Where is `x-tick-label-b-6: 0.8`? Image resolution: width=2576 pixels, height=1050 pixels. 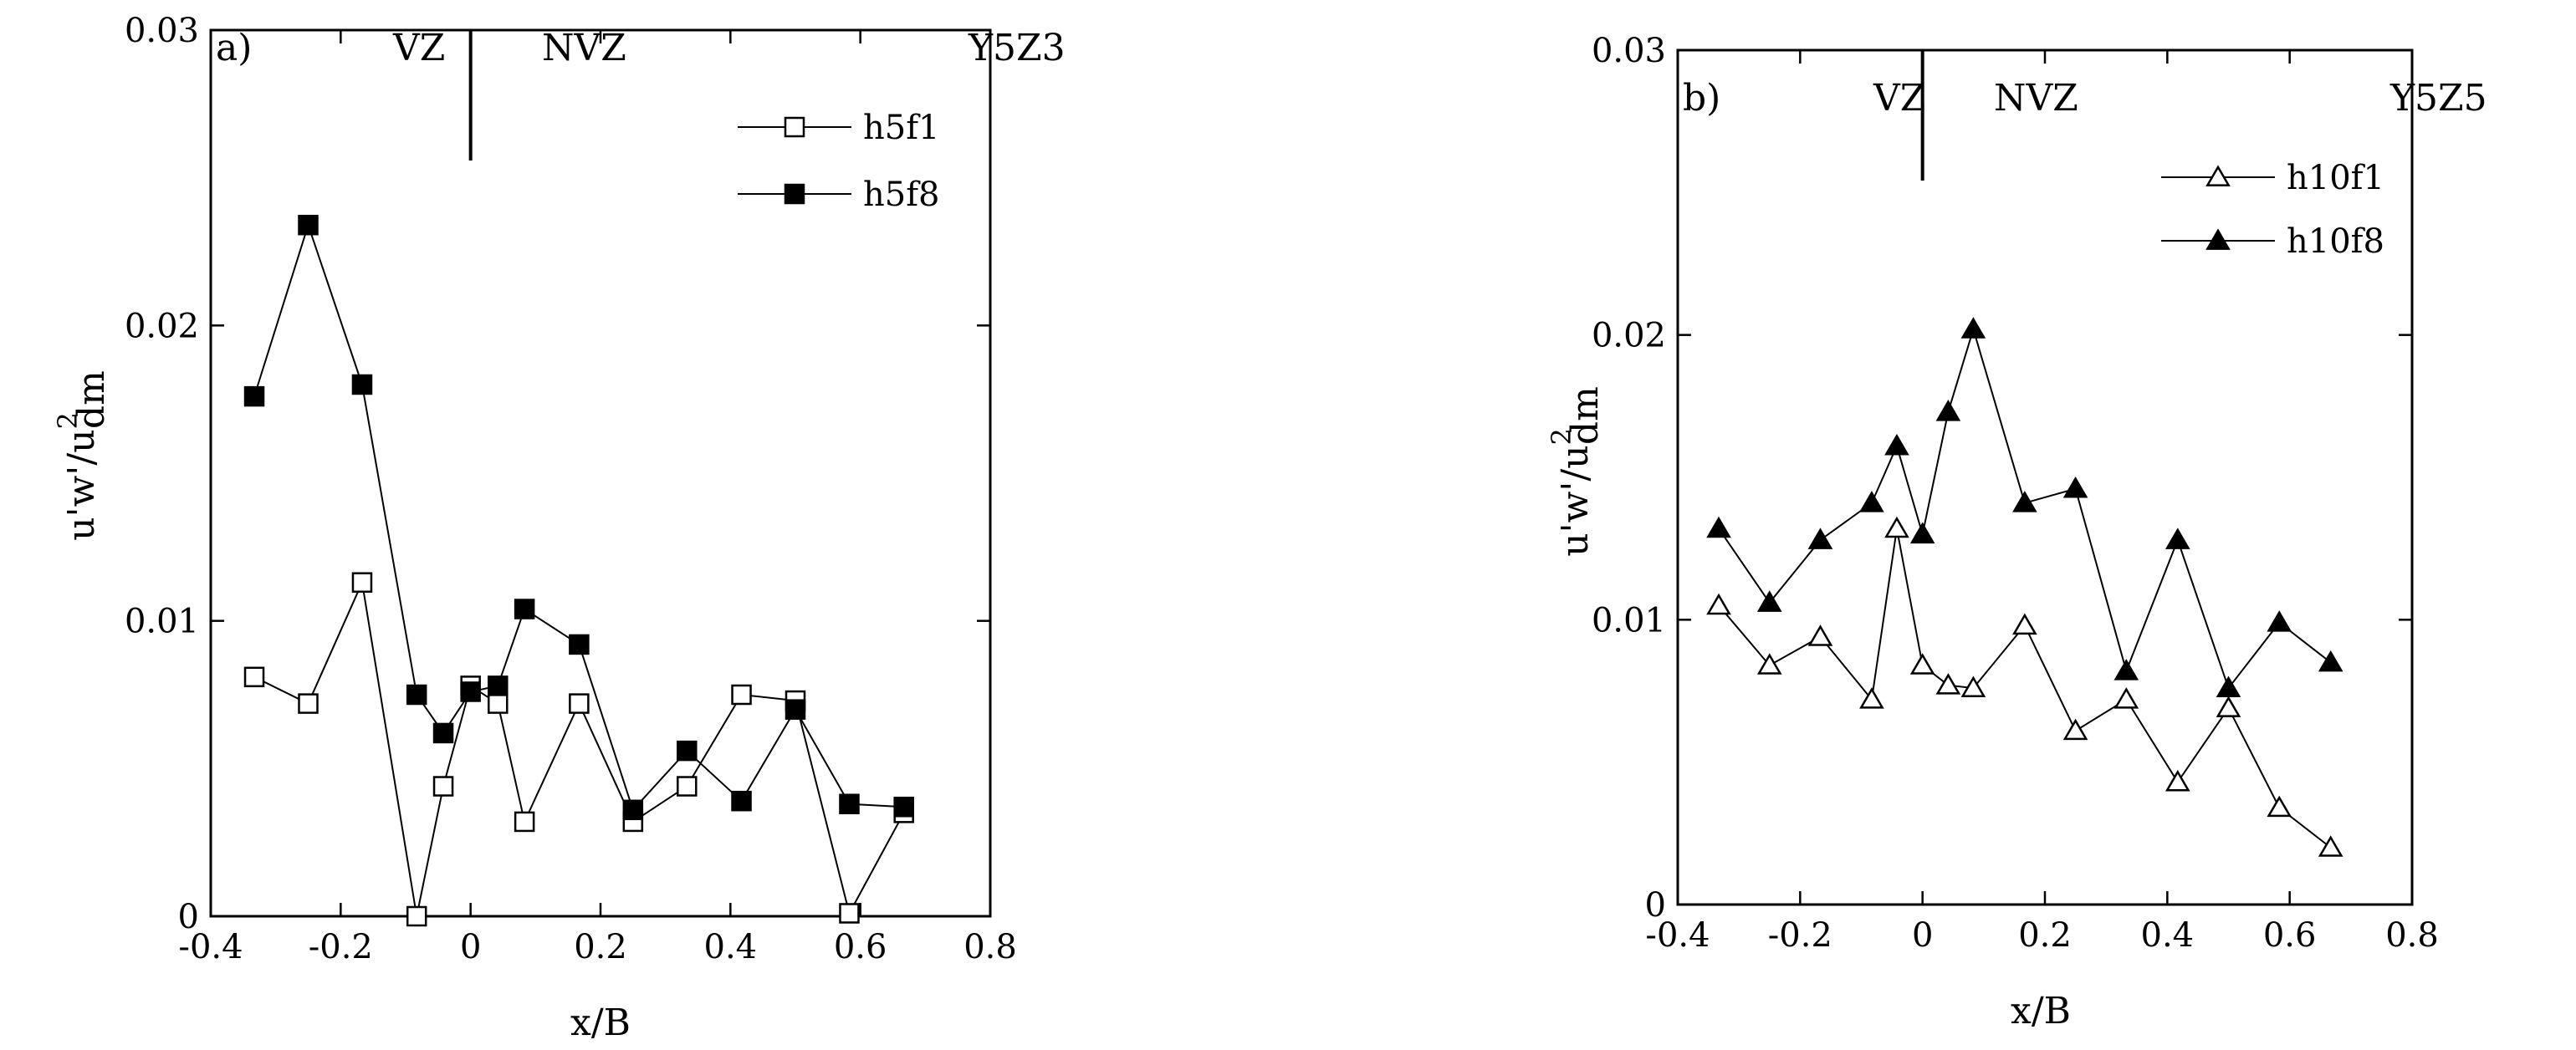 x-tick-label-b-6: 0.8 is located at coordinates (2412, 935).